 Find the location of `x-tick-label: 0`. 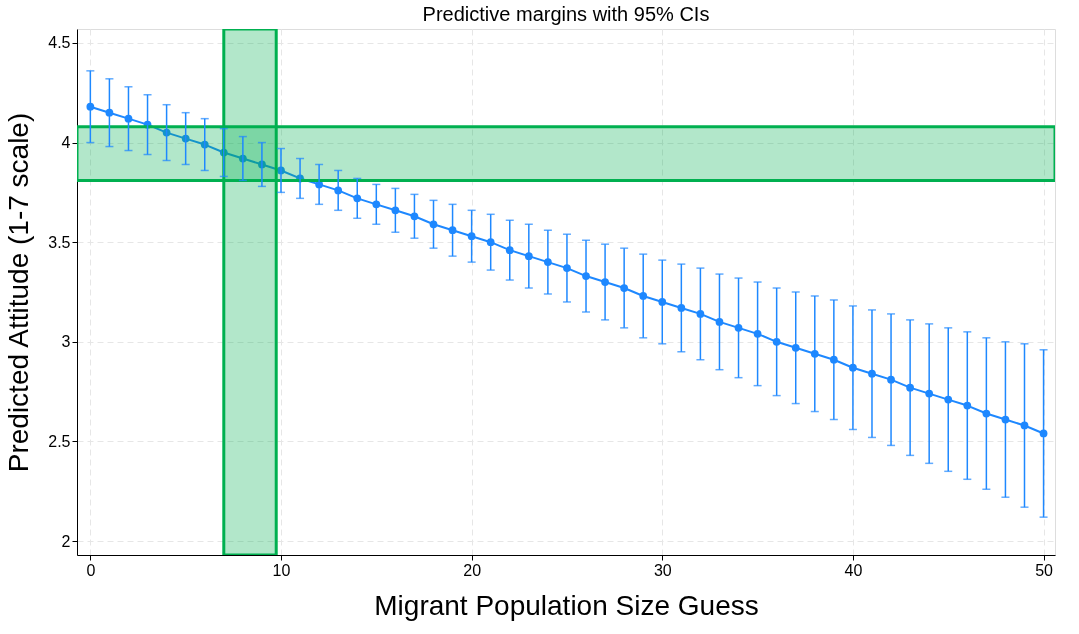

x-tick-label: 0 is located at coordinates (91, 570).